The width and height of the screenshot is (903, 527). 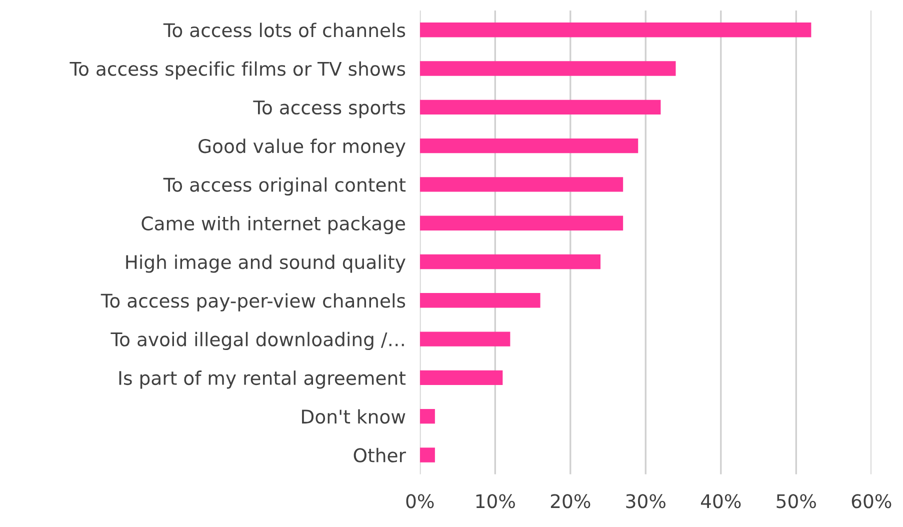 What do you see at coordinates (872, 501) in the screenshot?
I see `x-tick-label: 60%` at bounding box center [872, 501].